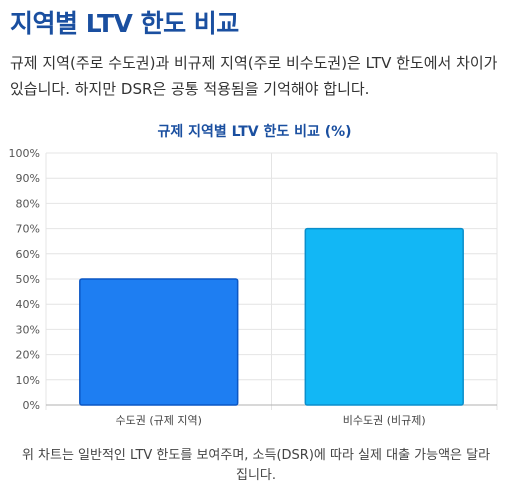  Describe the element at coordinates (28, 254) in the screenshot. I see `y-tick-label: 60%` at that location.